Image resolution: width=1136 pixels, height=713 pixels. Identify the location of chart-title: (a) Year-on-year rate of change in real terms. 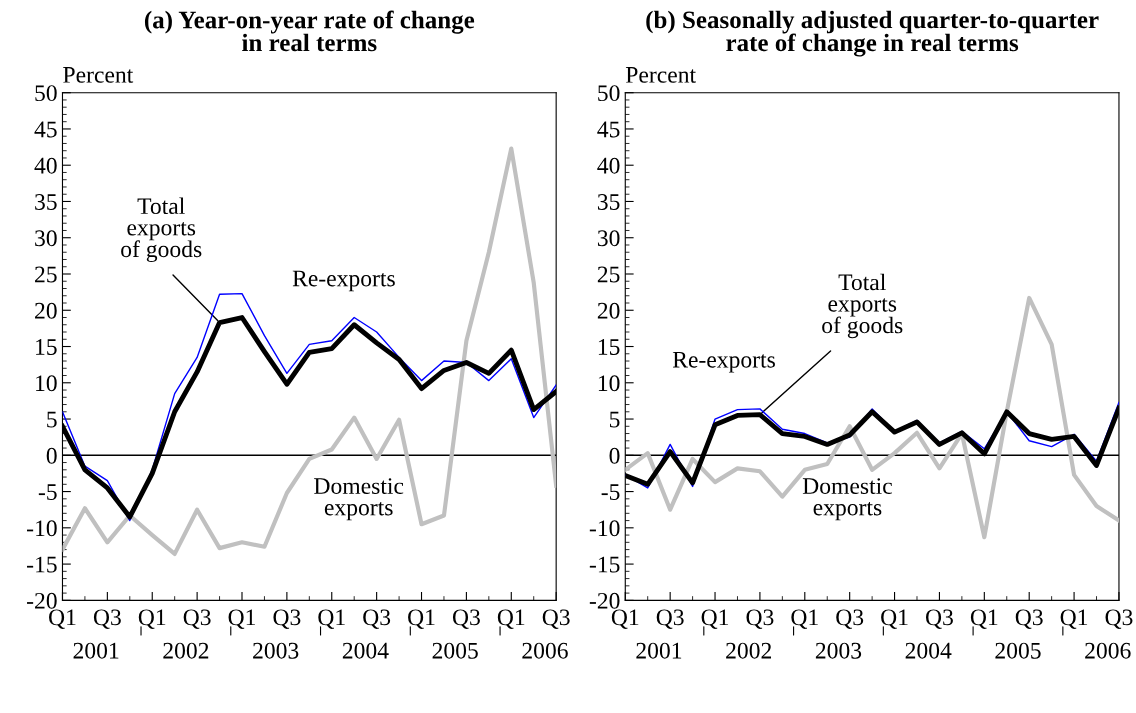
(309, 31).